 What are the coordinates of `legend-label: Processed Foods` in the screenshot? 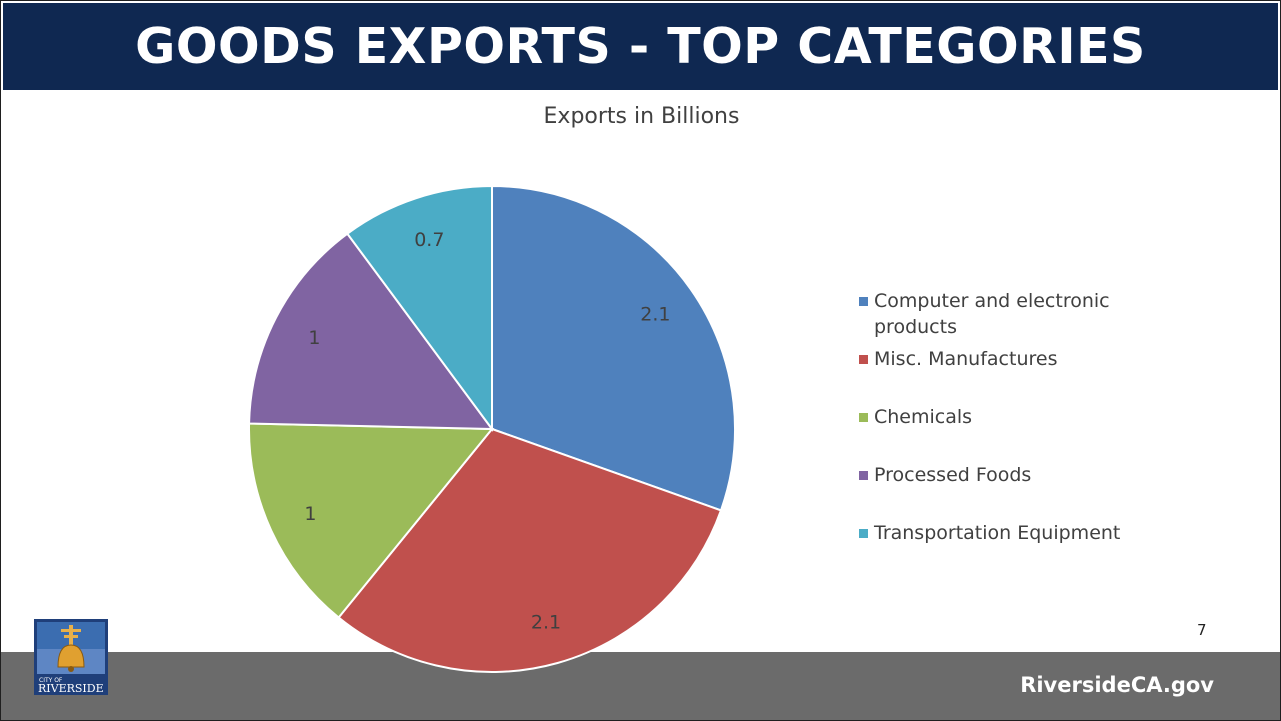 It's located at (953, 475).